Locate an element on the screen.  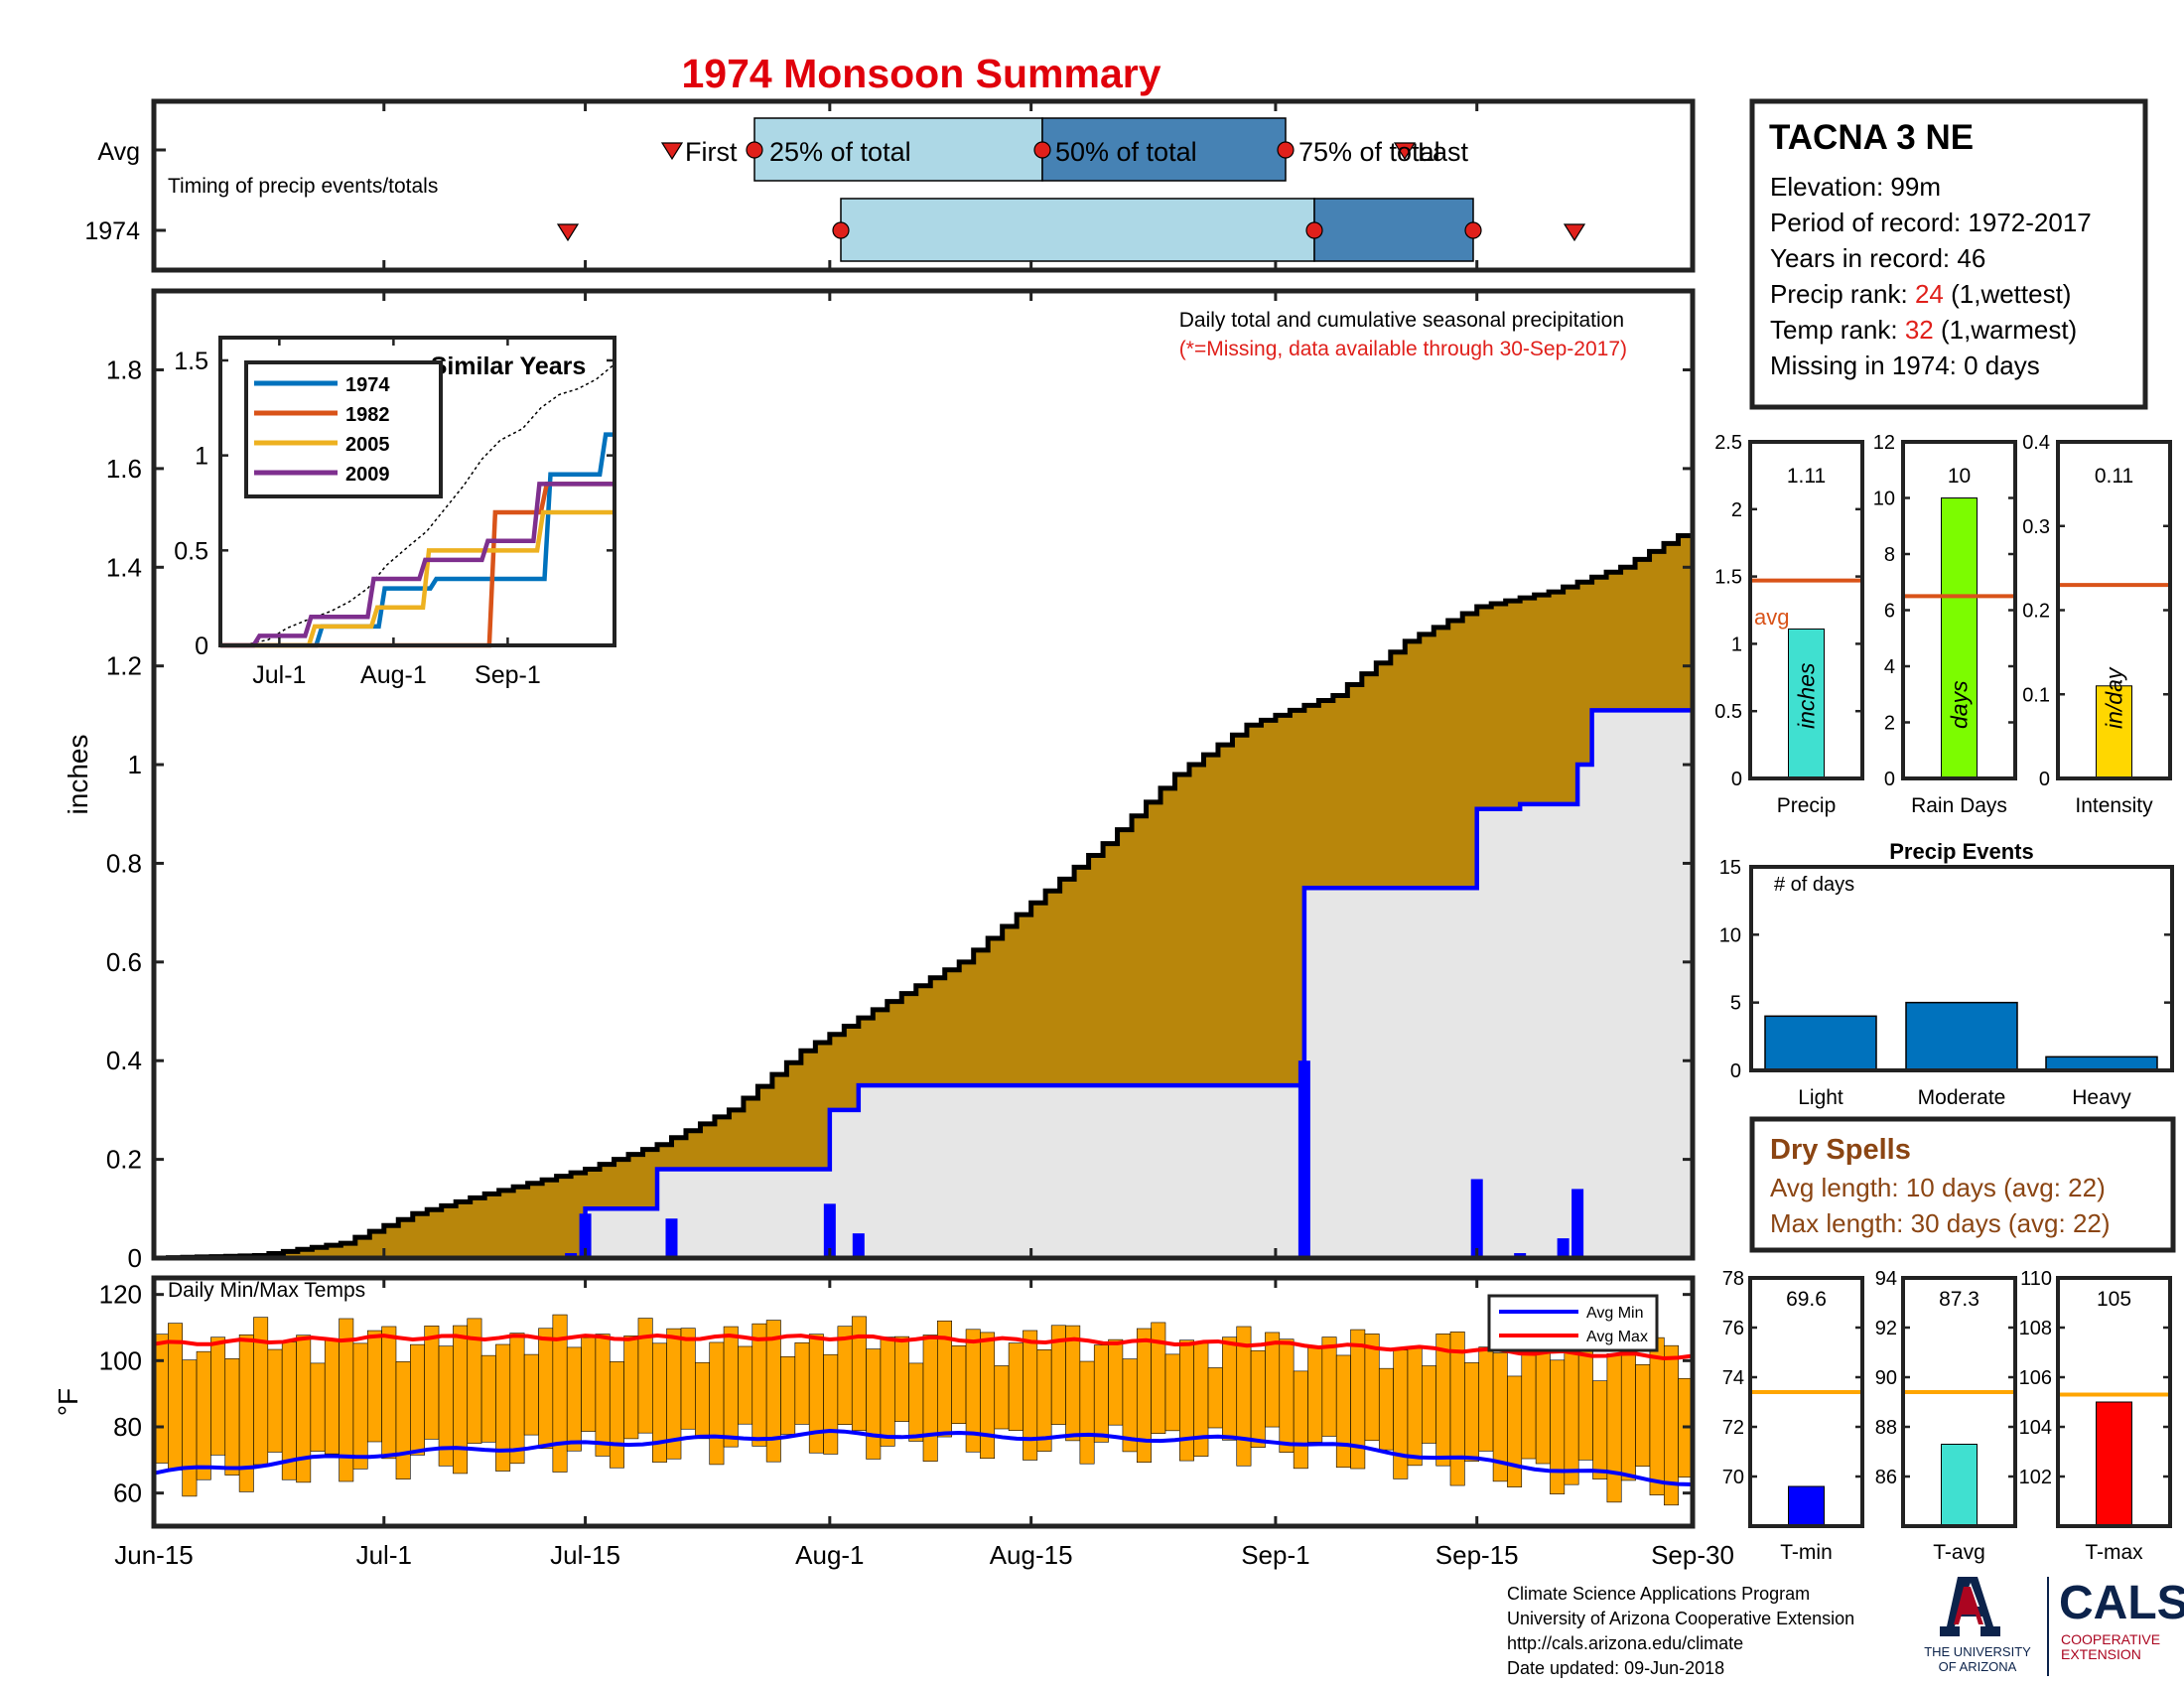
label-25: 25% of total is located at coordinates (840, 152).